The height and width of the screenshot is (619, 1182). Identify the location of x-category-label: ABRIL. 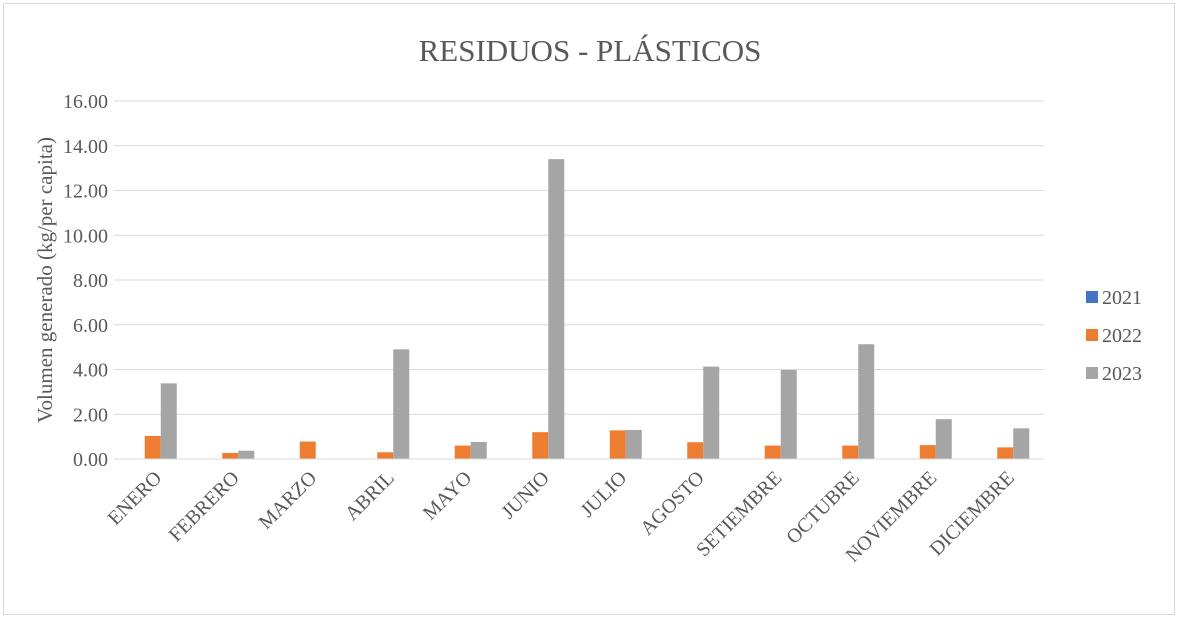
(370, 496).